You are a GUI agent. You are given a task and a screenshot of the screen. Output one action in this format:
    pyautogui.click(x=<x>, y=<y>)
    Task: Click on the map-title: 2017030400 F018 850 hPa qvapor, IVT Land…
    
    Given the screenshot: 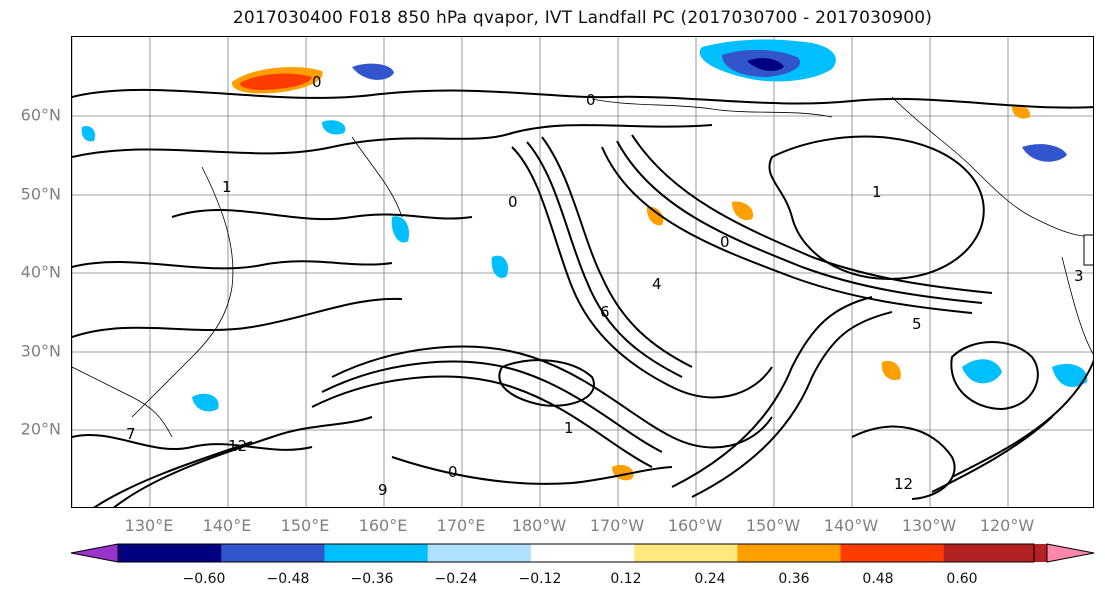 What is the action you would take?
    pyautogui.click(x=582, y=18)
    